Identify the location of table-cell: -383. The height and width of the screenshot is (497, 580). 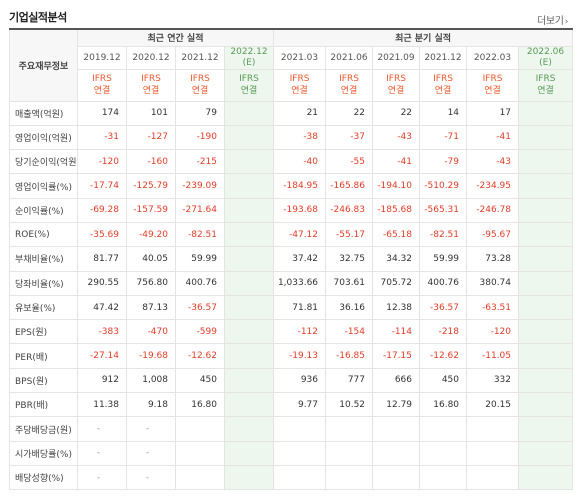
(102, 332).